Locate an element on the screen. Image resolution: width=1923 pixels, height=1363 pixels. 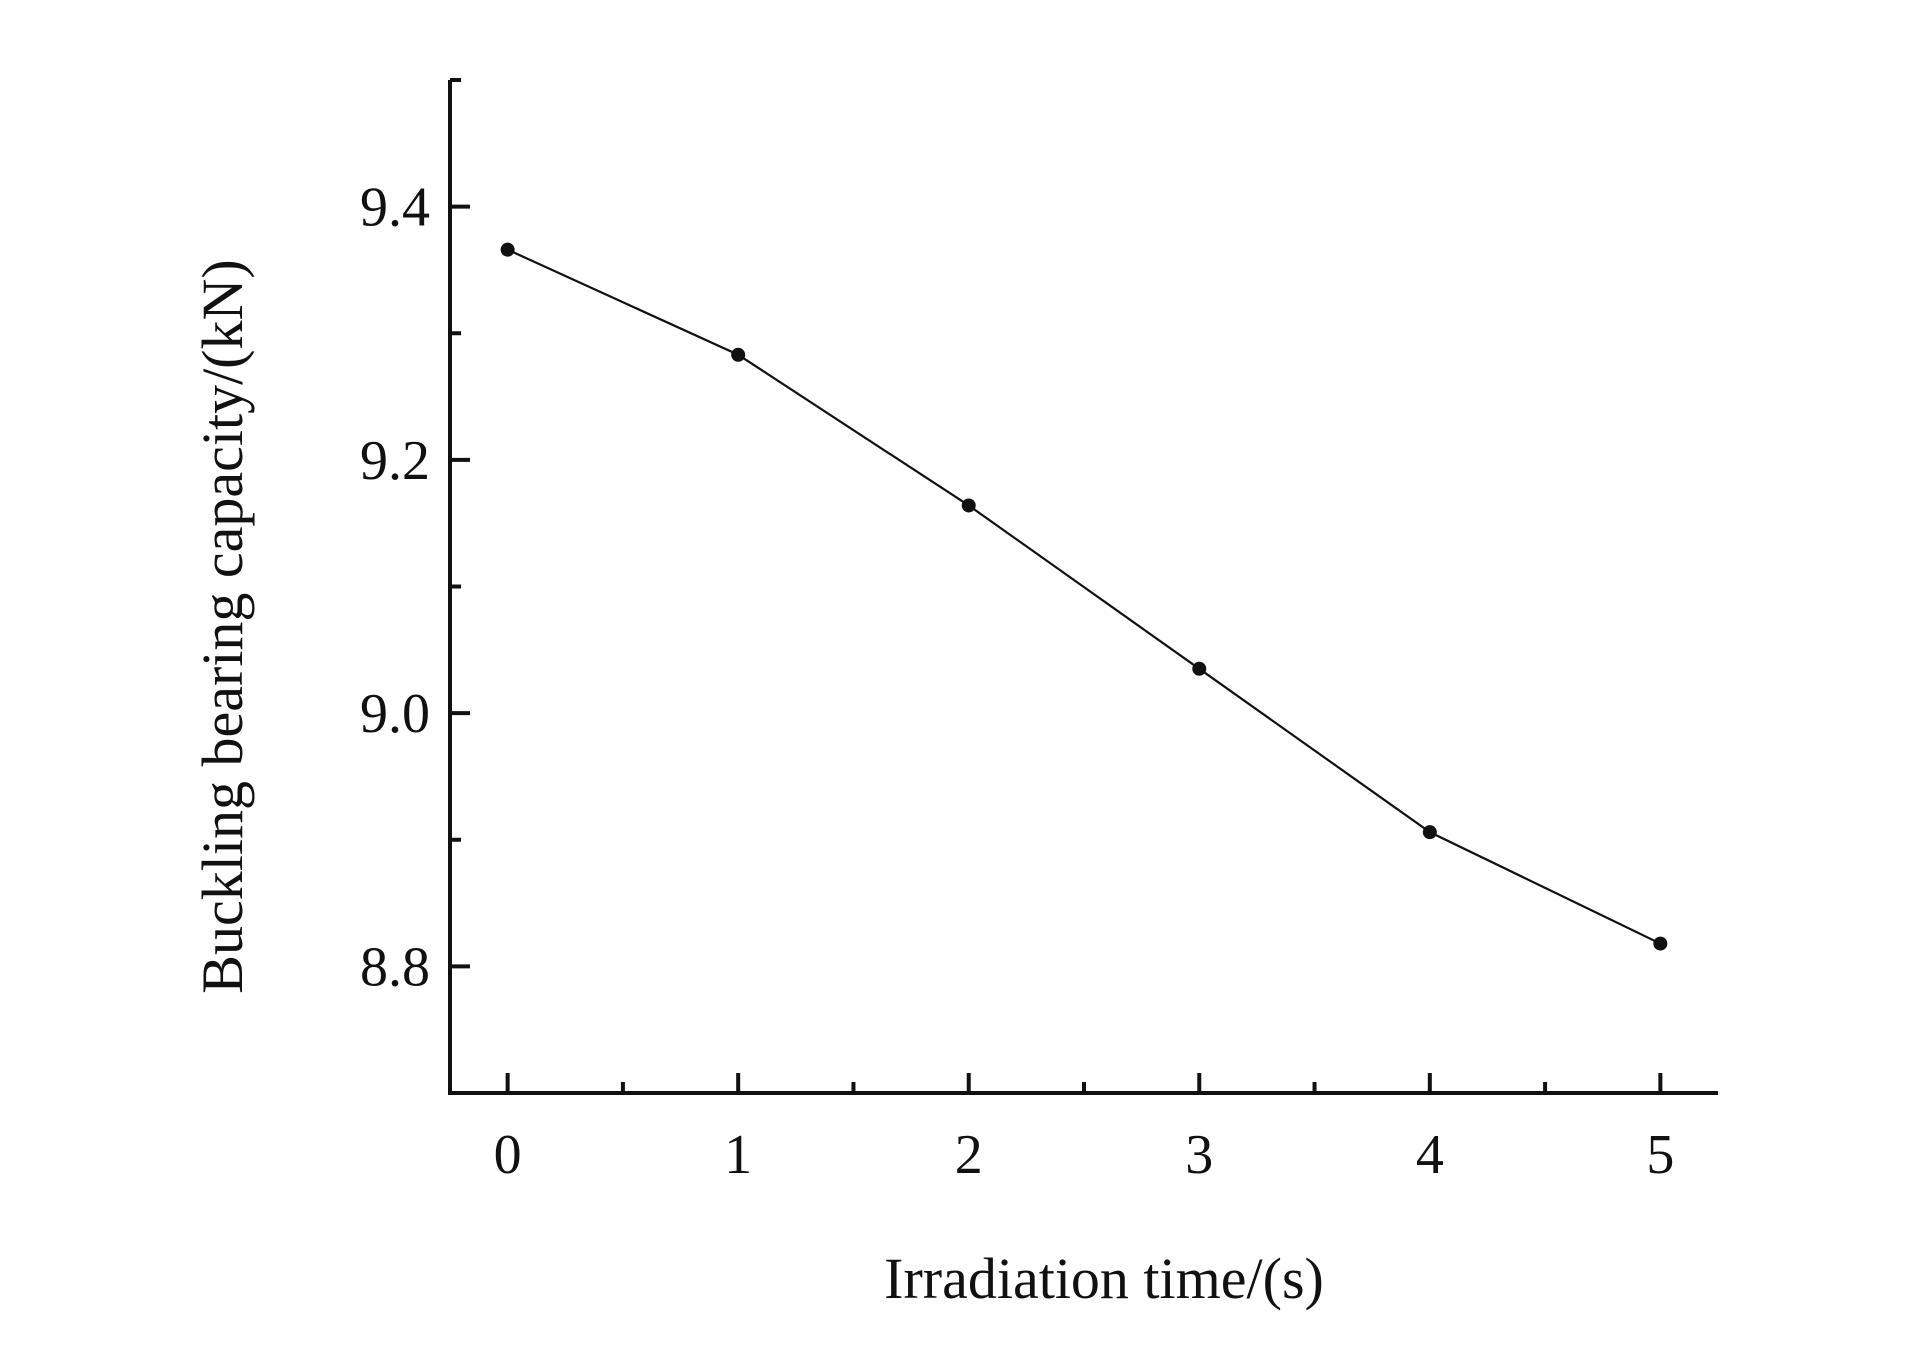
y-axis-tick-labels: 8.8 9.0 9.2 9.4 is located at coordinates (395, 588).